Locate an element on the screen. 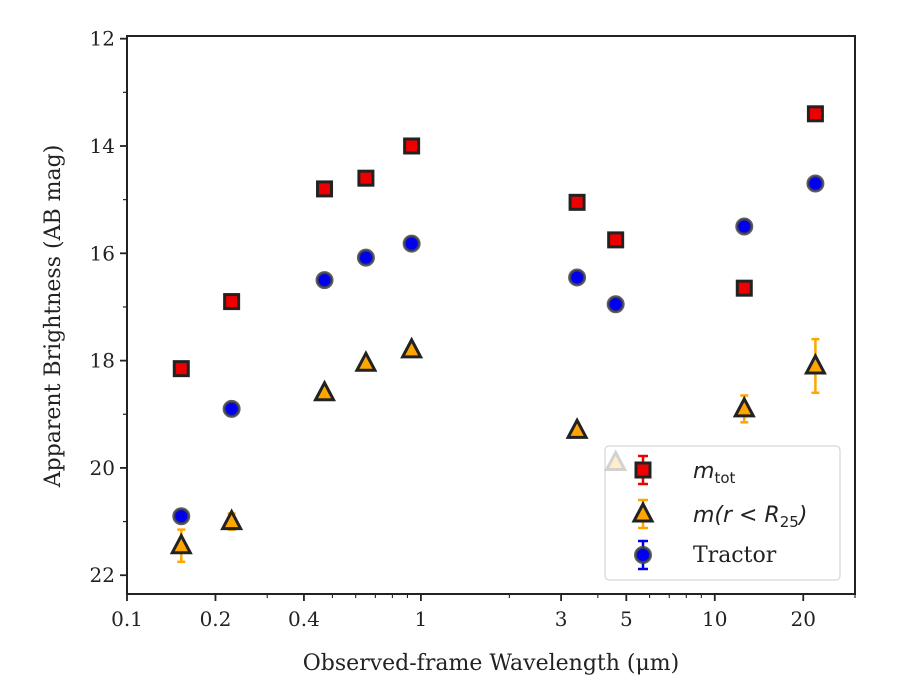 The image size is (900, 700). legend-label-m-r25: m(r < R25) is located at coordinates (750, 517).